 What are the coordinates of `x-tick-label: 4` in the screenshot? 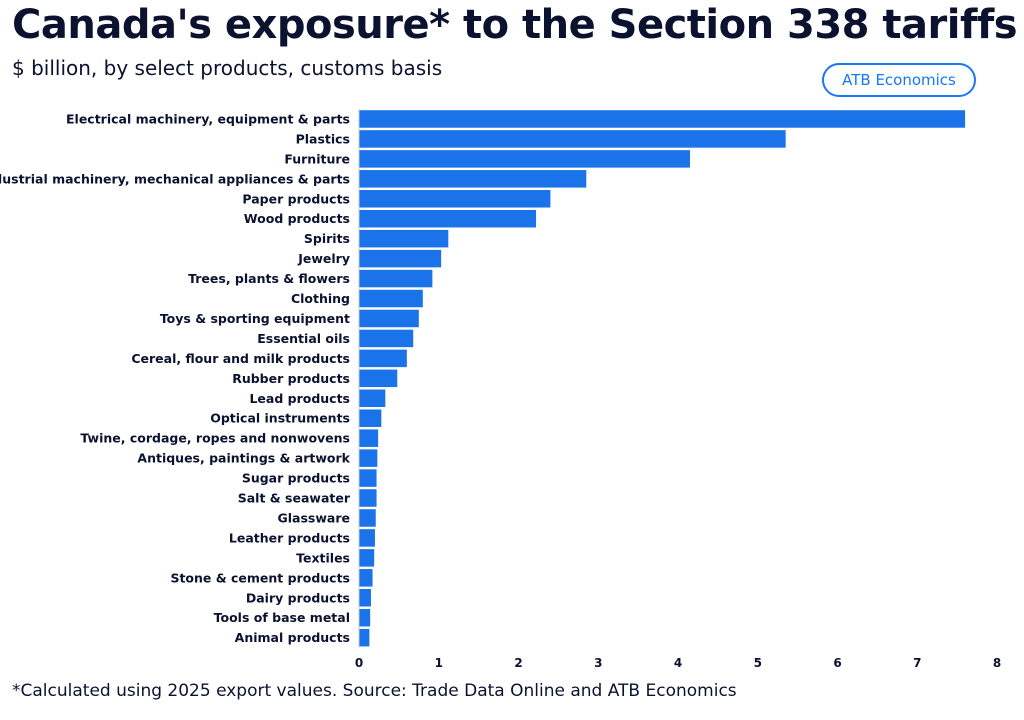 It's located at (678, 663).